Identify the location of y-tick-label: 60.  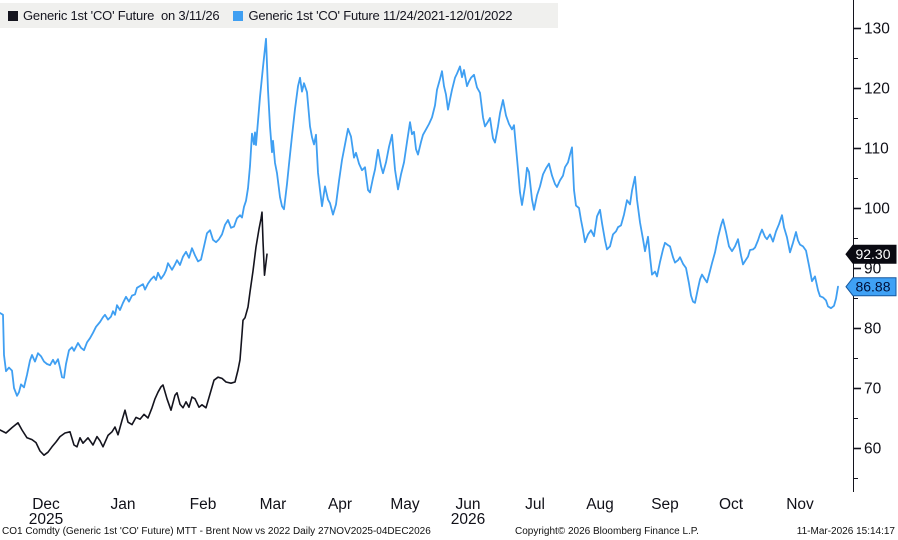
(873, 449).